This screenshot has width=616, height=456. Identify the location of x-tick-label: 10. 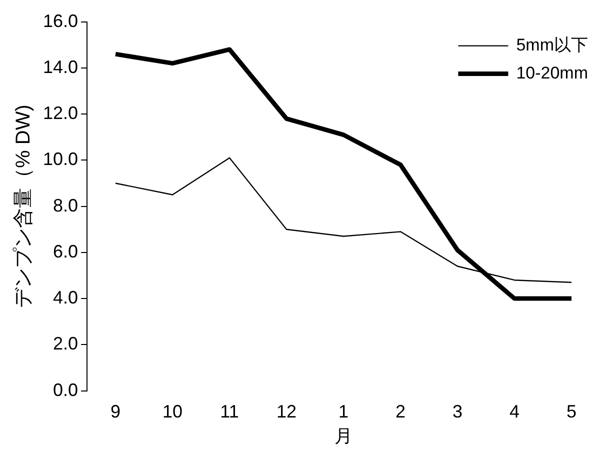
(172, 412).